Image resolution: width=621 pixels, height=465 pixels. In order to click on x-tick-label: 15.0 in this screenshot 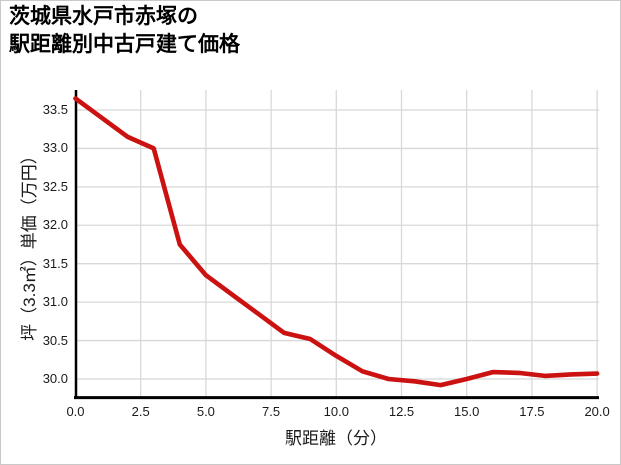, I will do `click(467, 411)`.